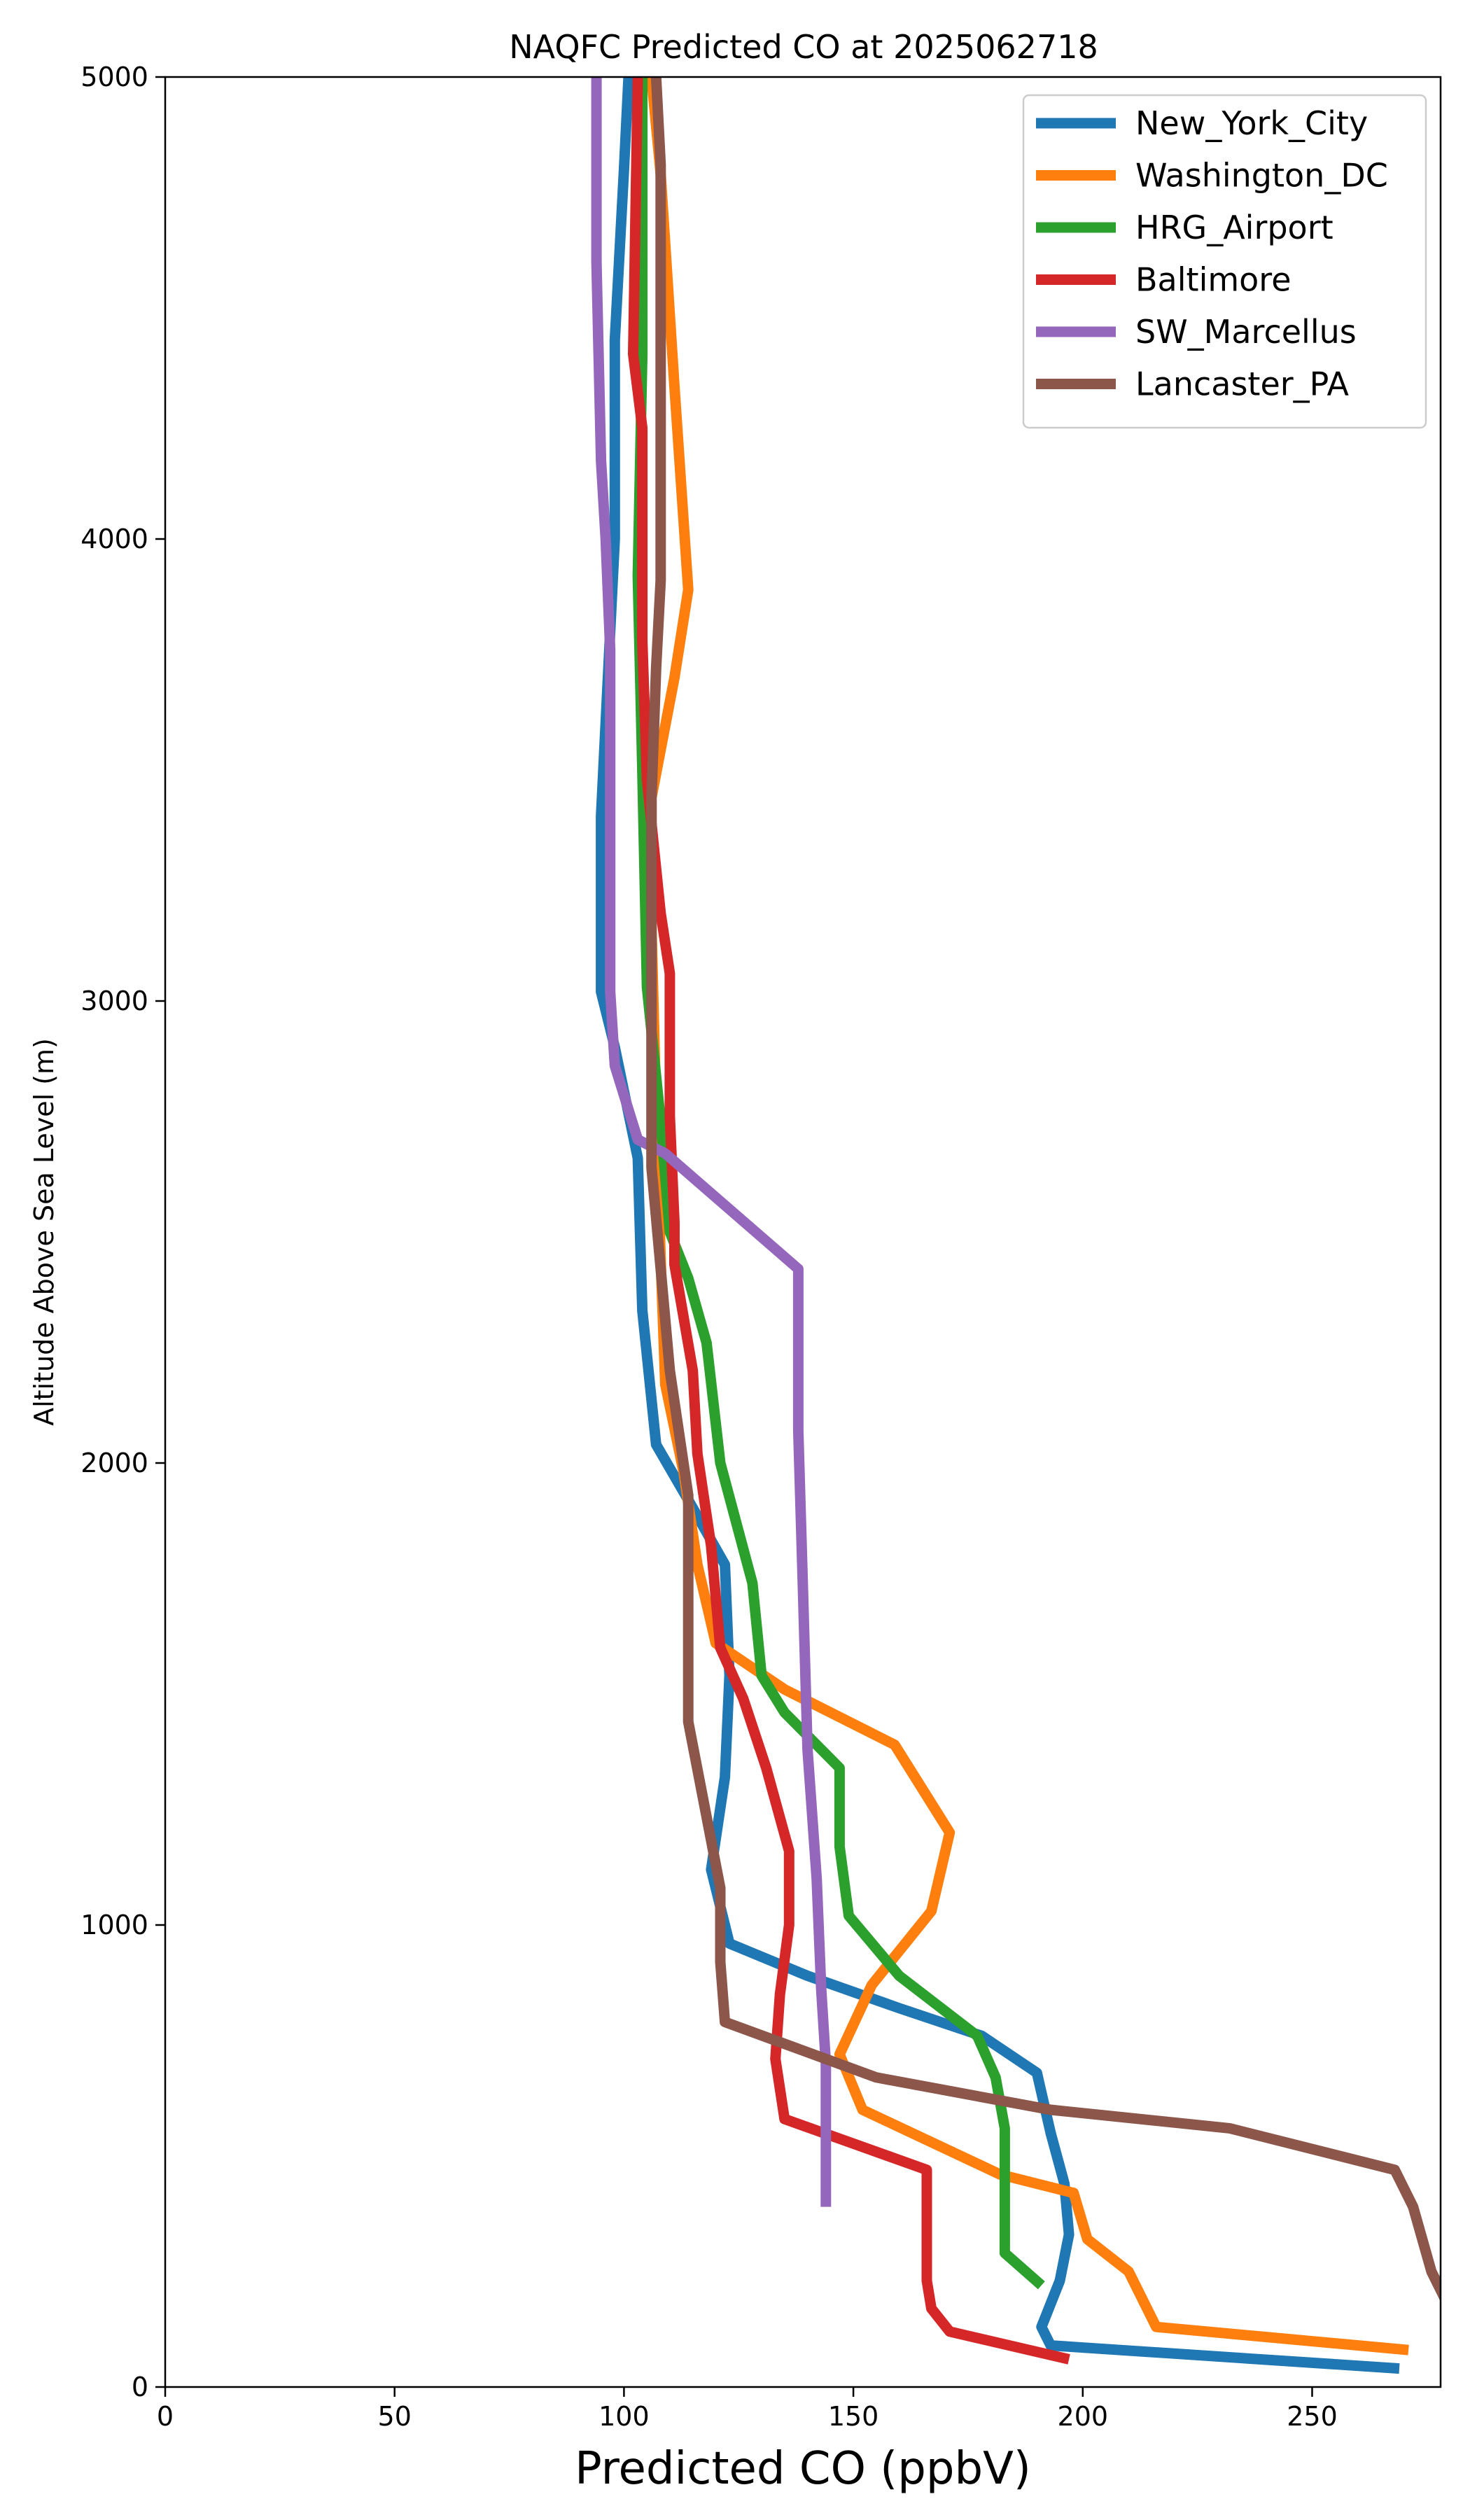  I want to click on x-tick-label: 250, so click(1312, 2416).